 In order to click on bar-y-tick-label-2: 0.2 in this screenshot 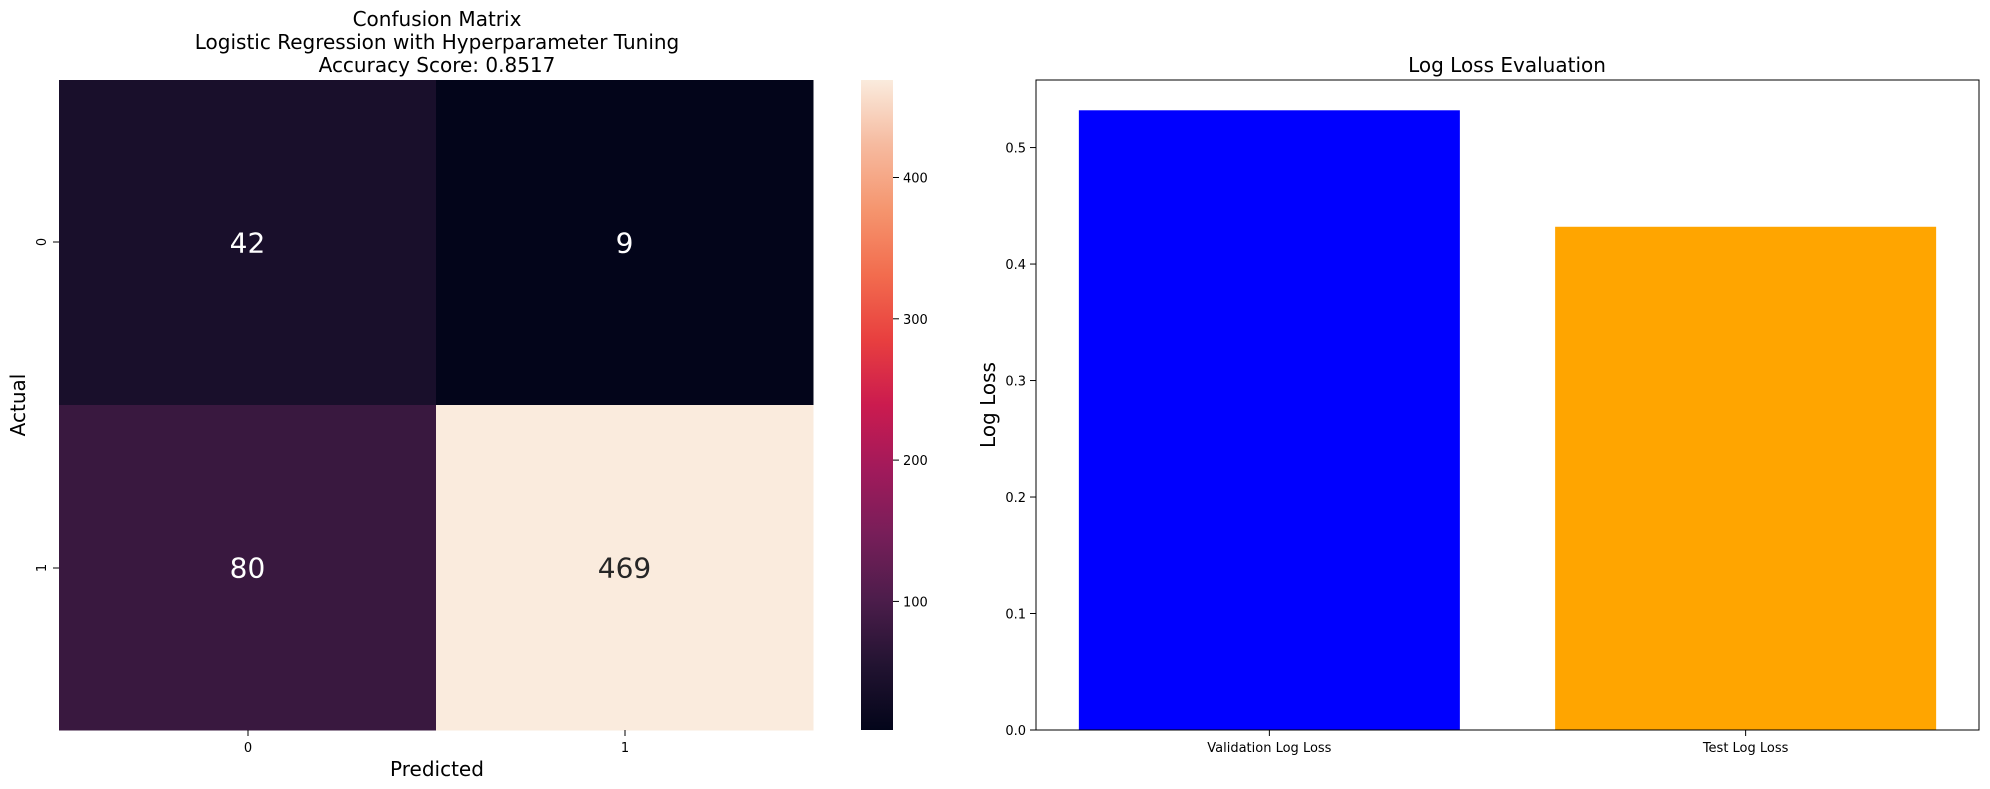, I will do `click(1015, 498)`.